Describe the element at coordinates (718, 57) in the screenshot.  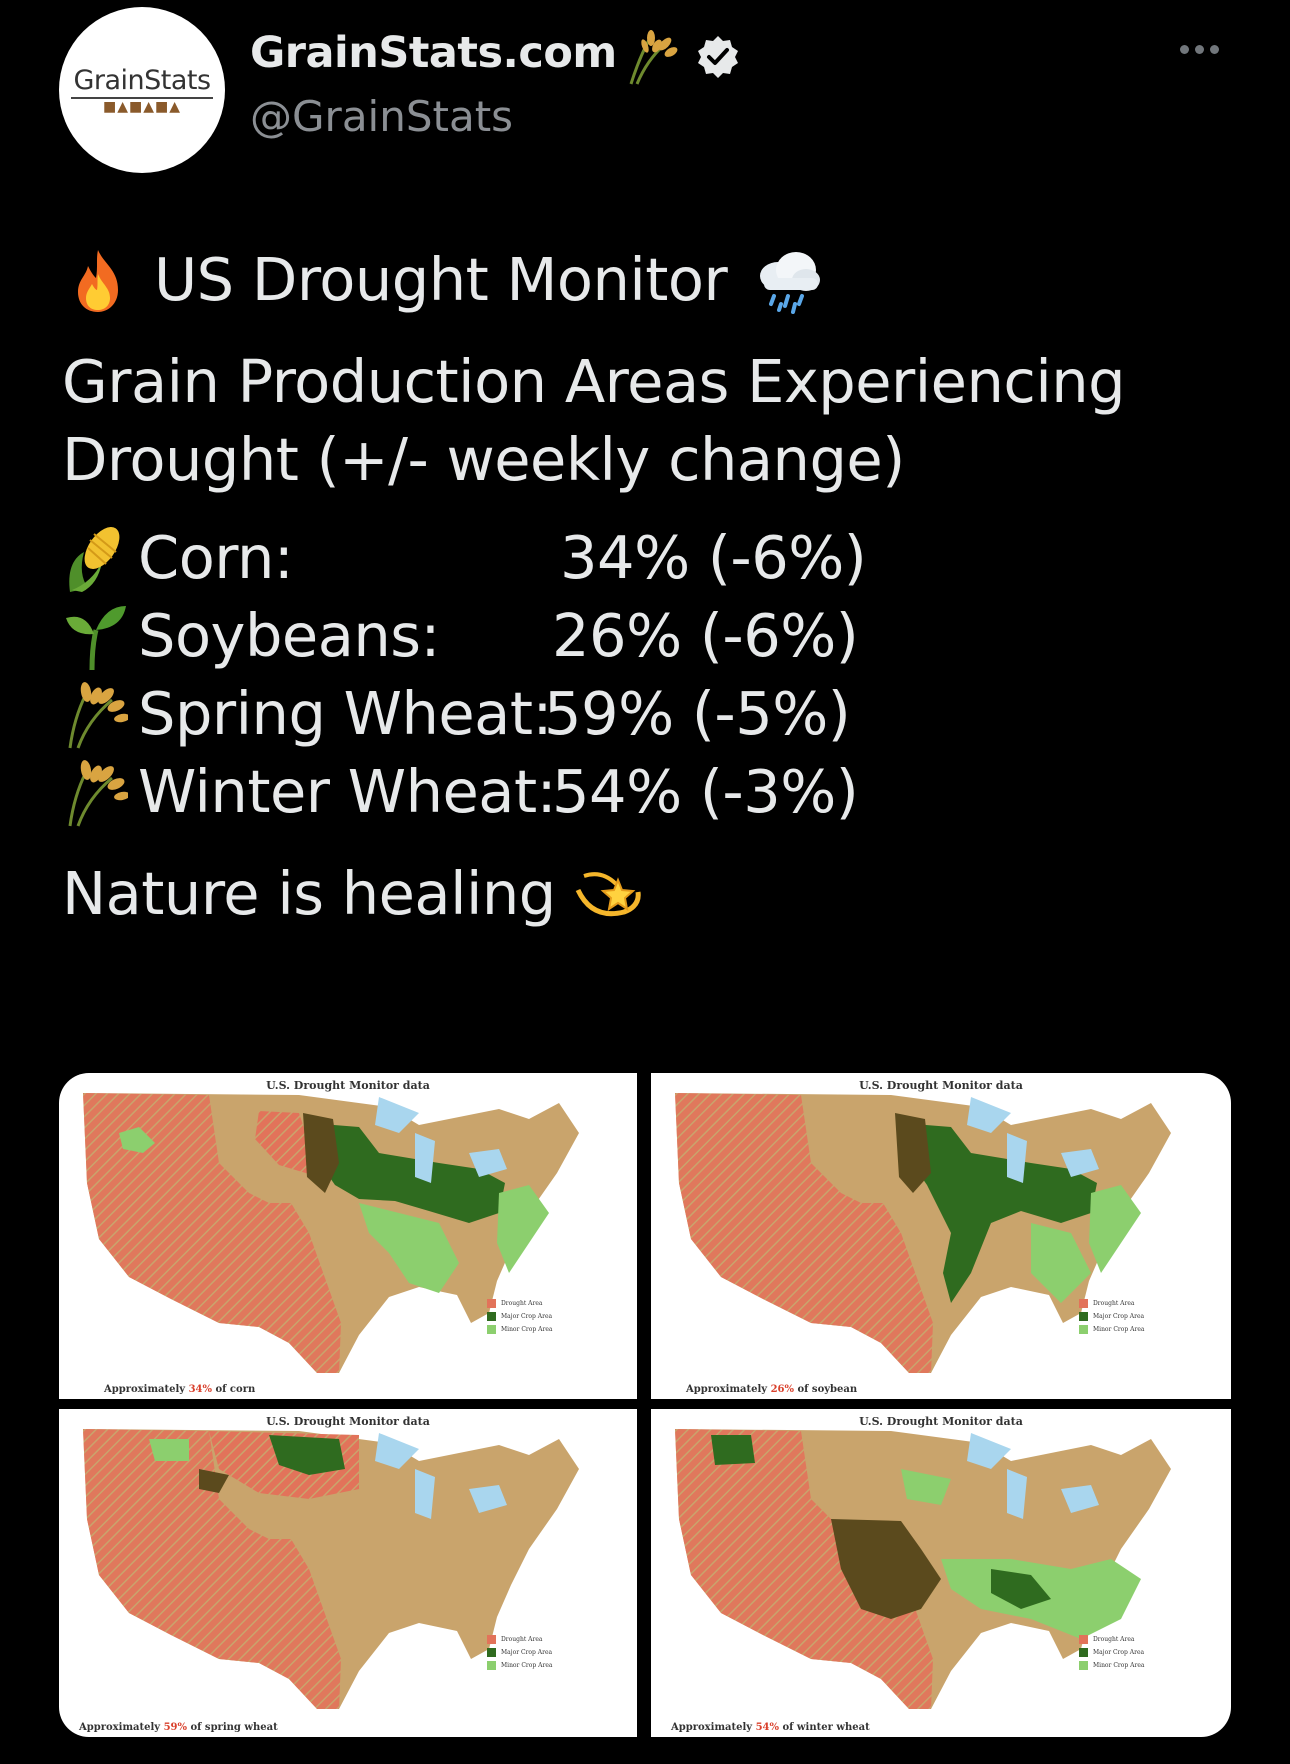
I see `verified-badge-icon` at that location.